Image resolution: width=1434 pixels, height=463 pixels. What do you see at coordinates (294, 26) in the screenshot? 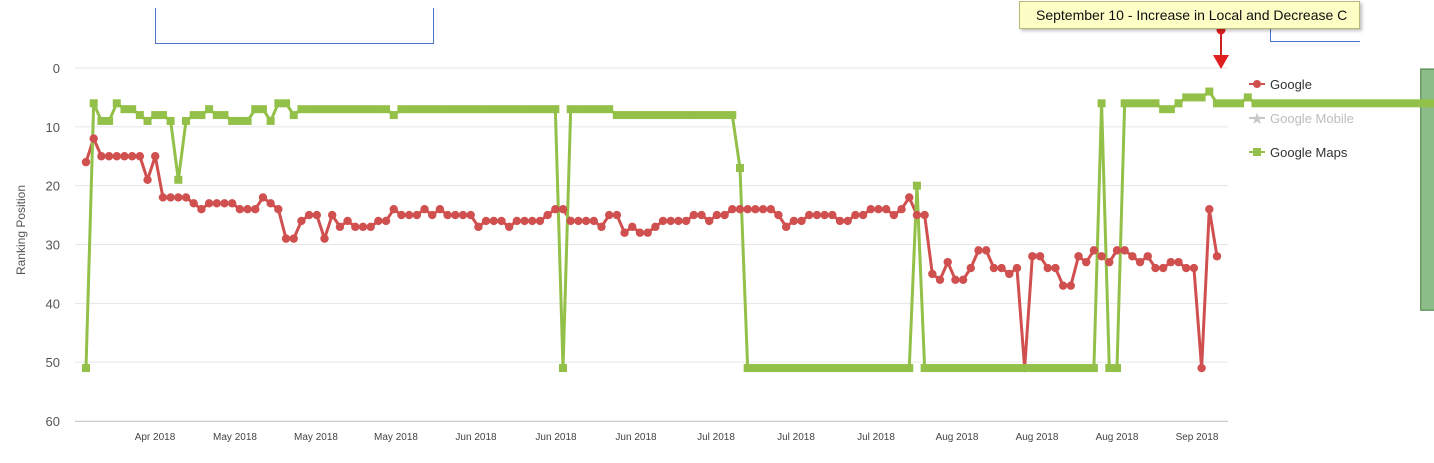
I see `top-input-frame` at bounding box center [294, 26].